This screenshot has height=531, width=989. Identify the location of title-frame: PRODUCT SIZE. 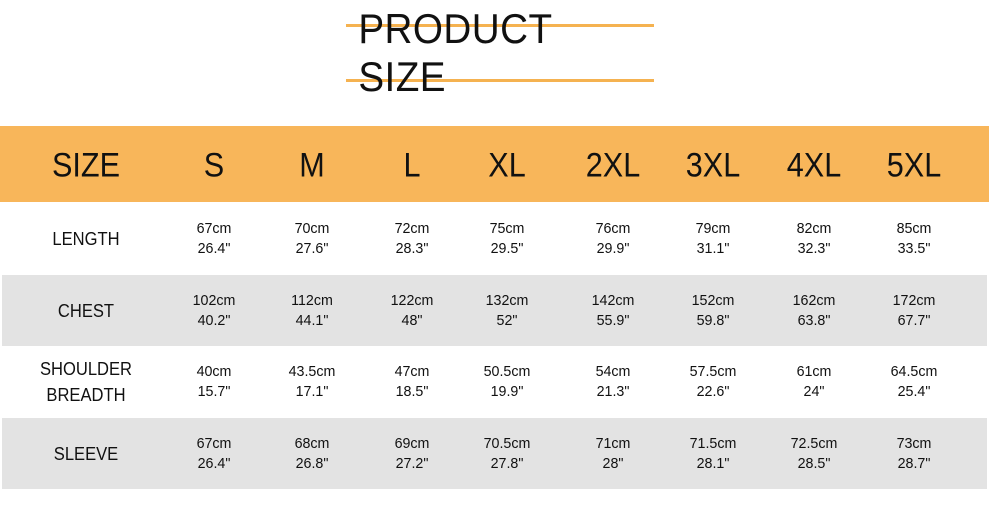
(500, 52).